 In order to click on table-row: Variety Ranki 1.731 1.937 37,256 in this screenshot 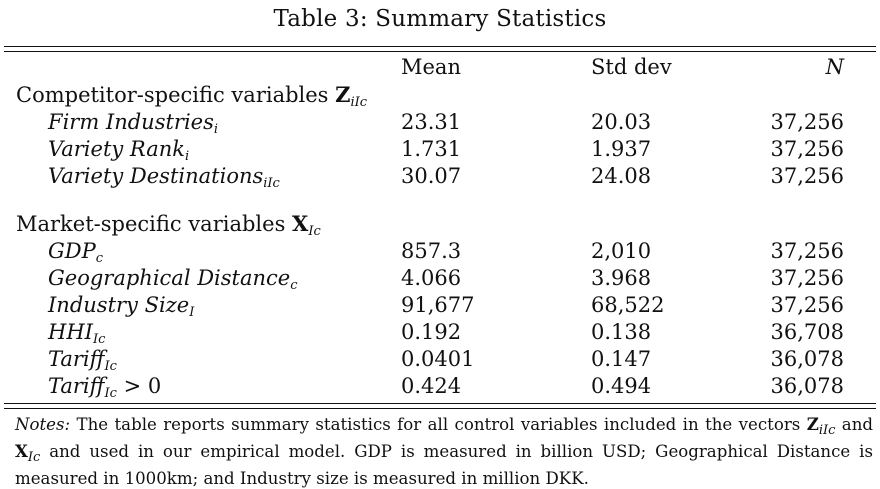, I will do `click(440, 150)`.